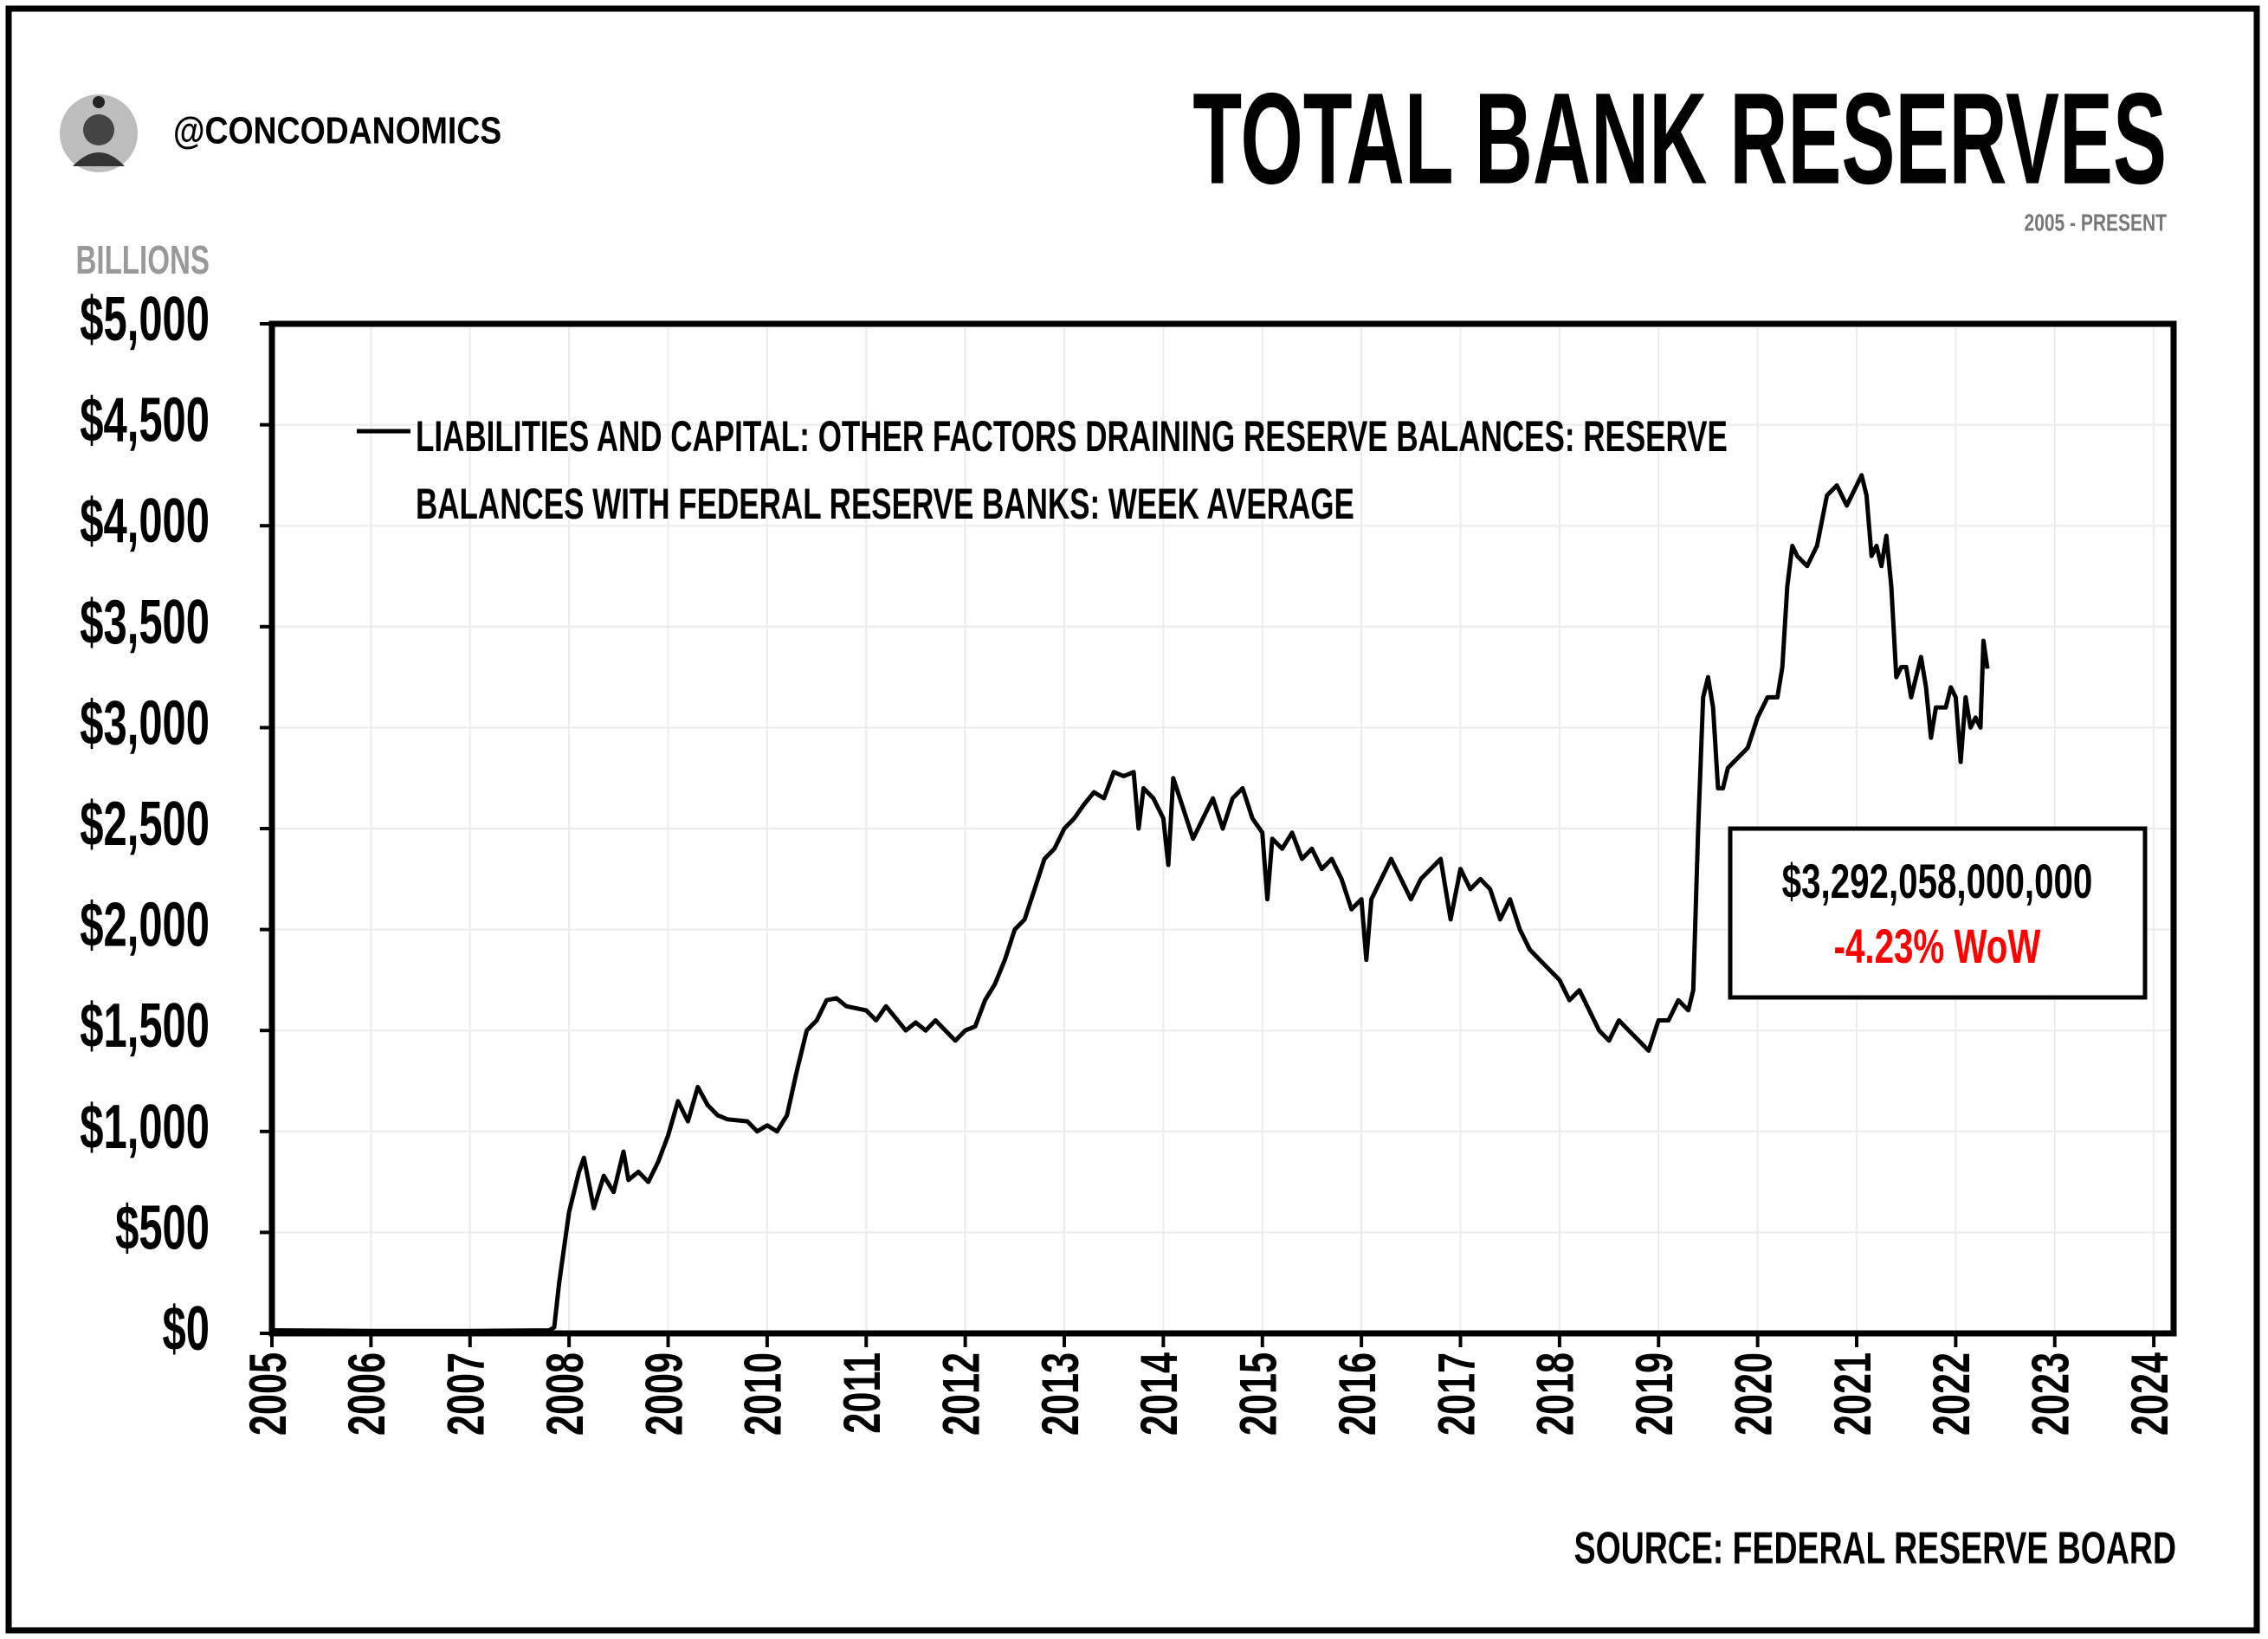  I want to click on x-tick-label: 2014, so click(1160, 1394).